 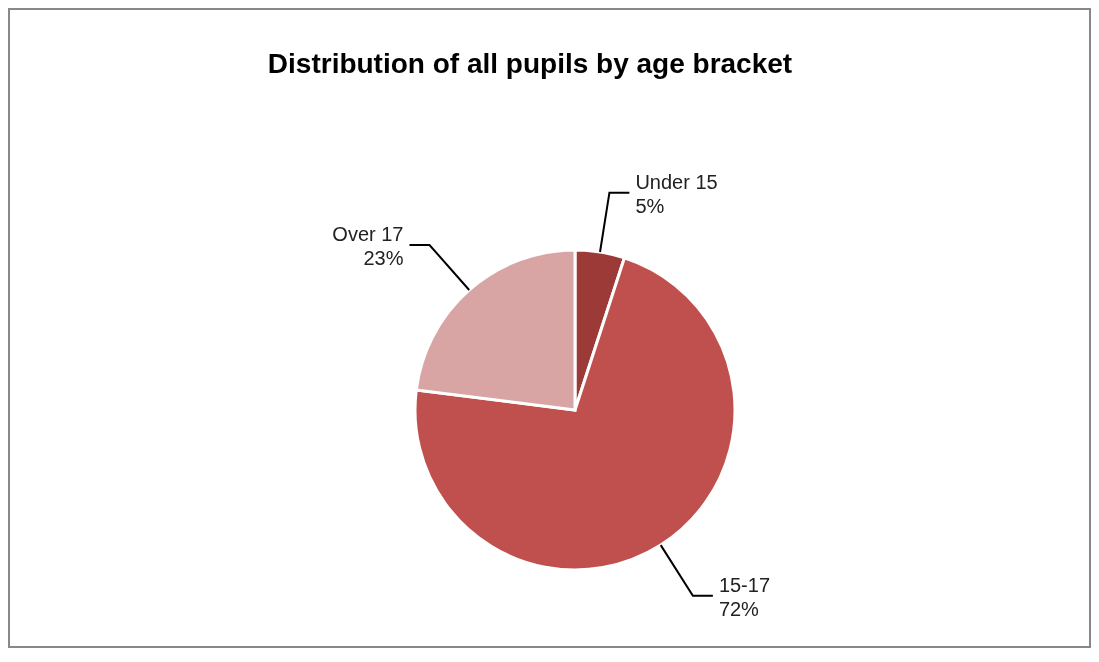 What do you see at coordinates (650, 205) in the screenshot?
I see `data-label: 5%` at bounding box center [650, 205].